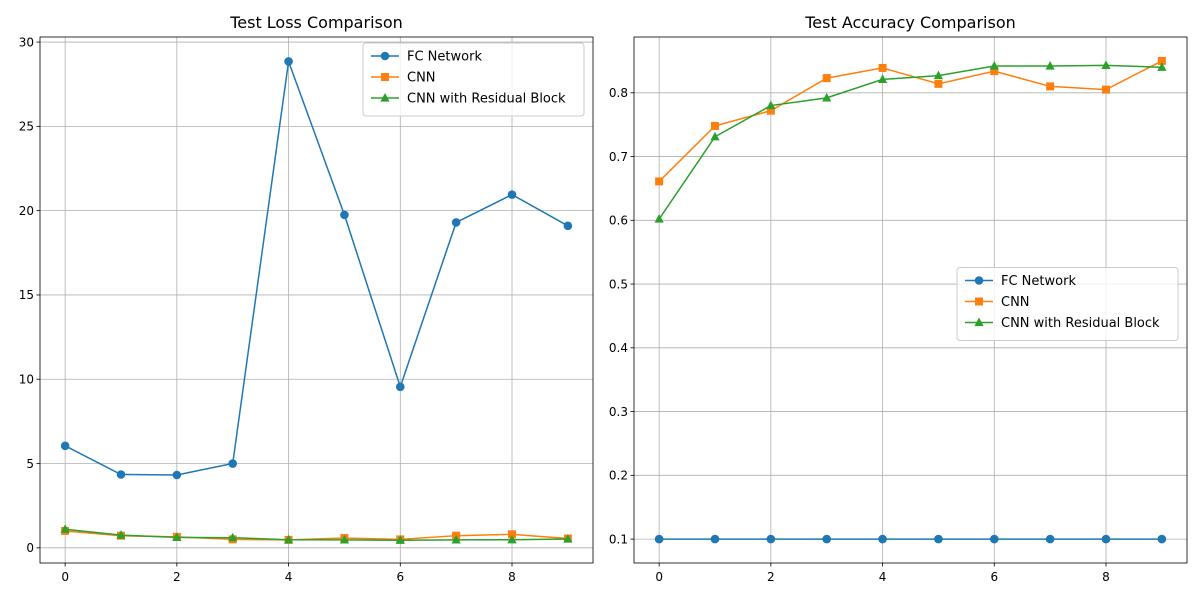 This screenshot has height=600, width=1200. What do you see at coordinates (882, 573) in the screenshot?
I see `accuracy-x-axis: 0 2 4 6 8` at bounding box center [882, 573].